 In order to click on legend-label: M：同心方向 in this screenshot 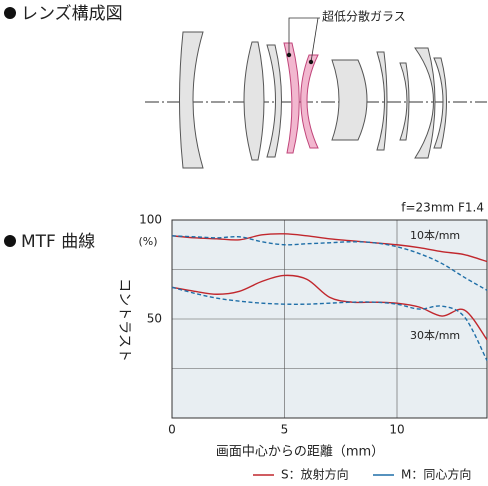, I will do `click(436, 474)`.